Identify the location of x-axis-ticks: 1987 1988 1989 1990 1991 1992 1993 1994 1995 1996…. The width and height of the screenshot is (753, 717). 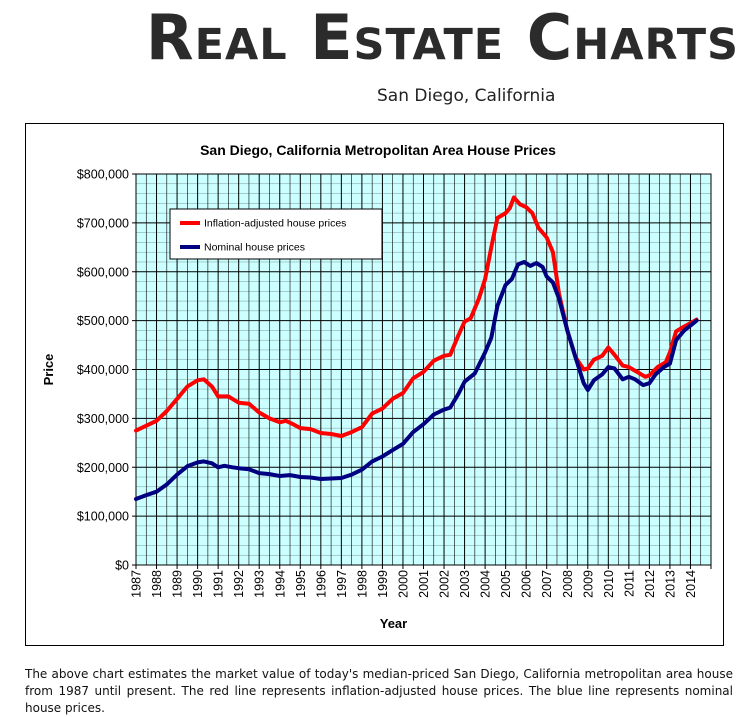
(414, 584).